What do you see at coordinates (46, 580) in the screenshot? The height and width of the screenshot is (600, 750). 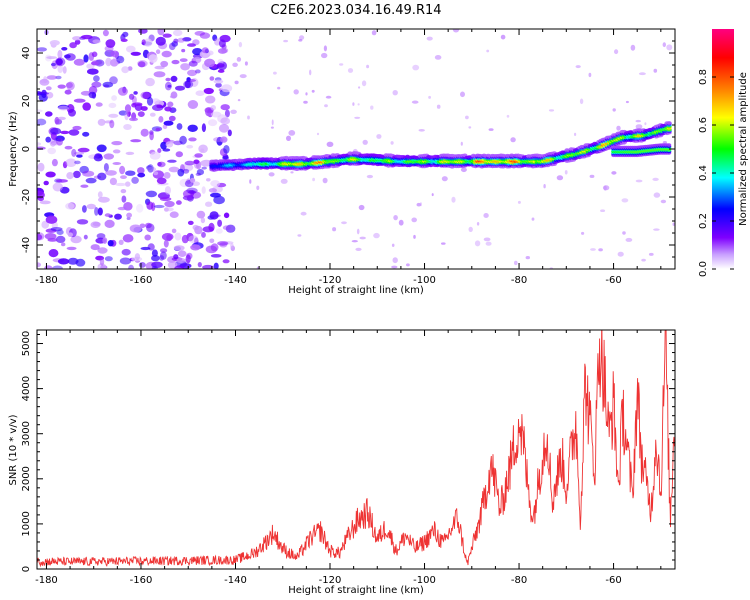 I see `x-tick-label: -180` at bounding box center [46, 580].